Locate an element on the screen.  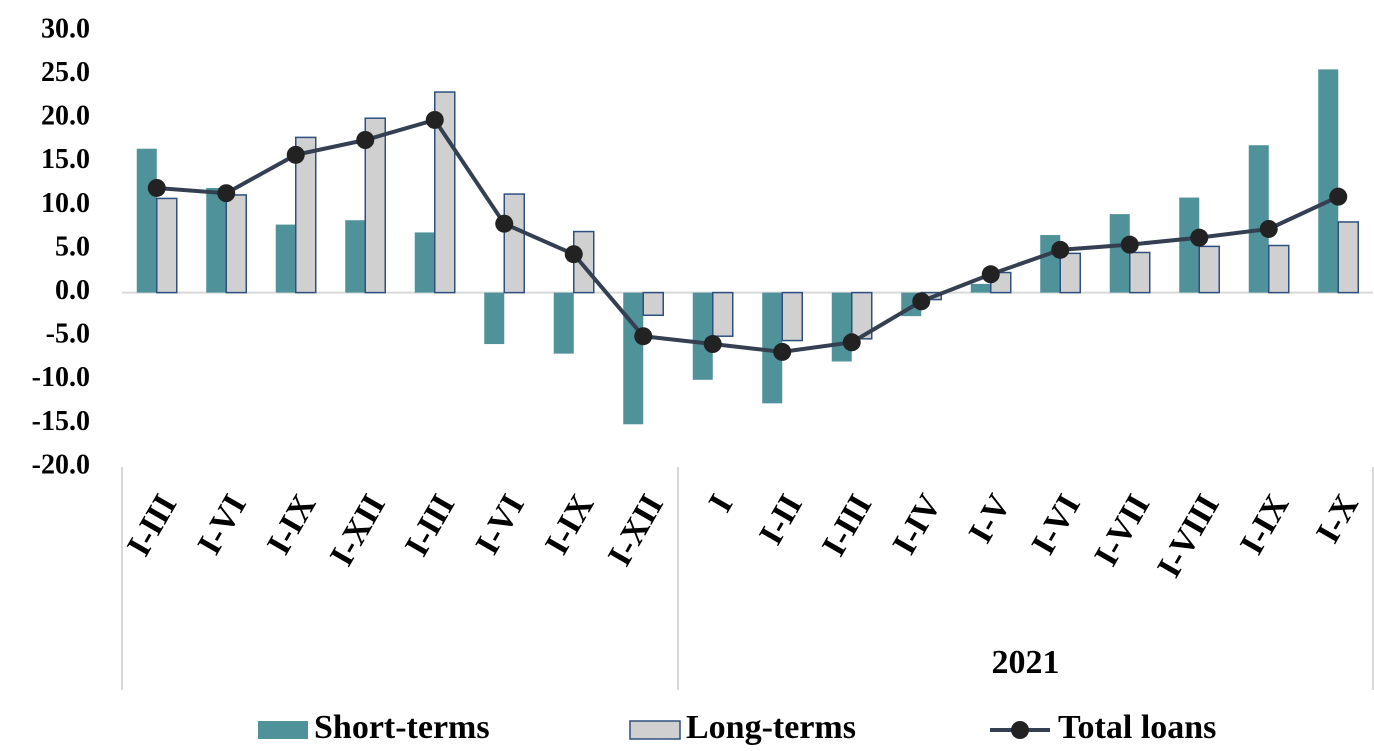
y-tick-label: 0.0 is located at coordinates (72, 290).